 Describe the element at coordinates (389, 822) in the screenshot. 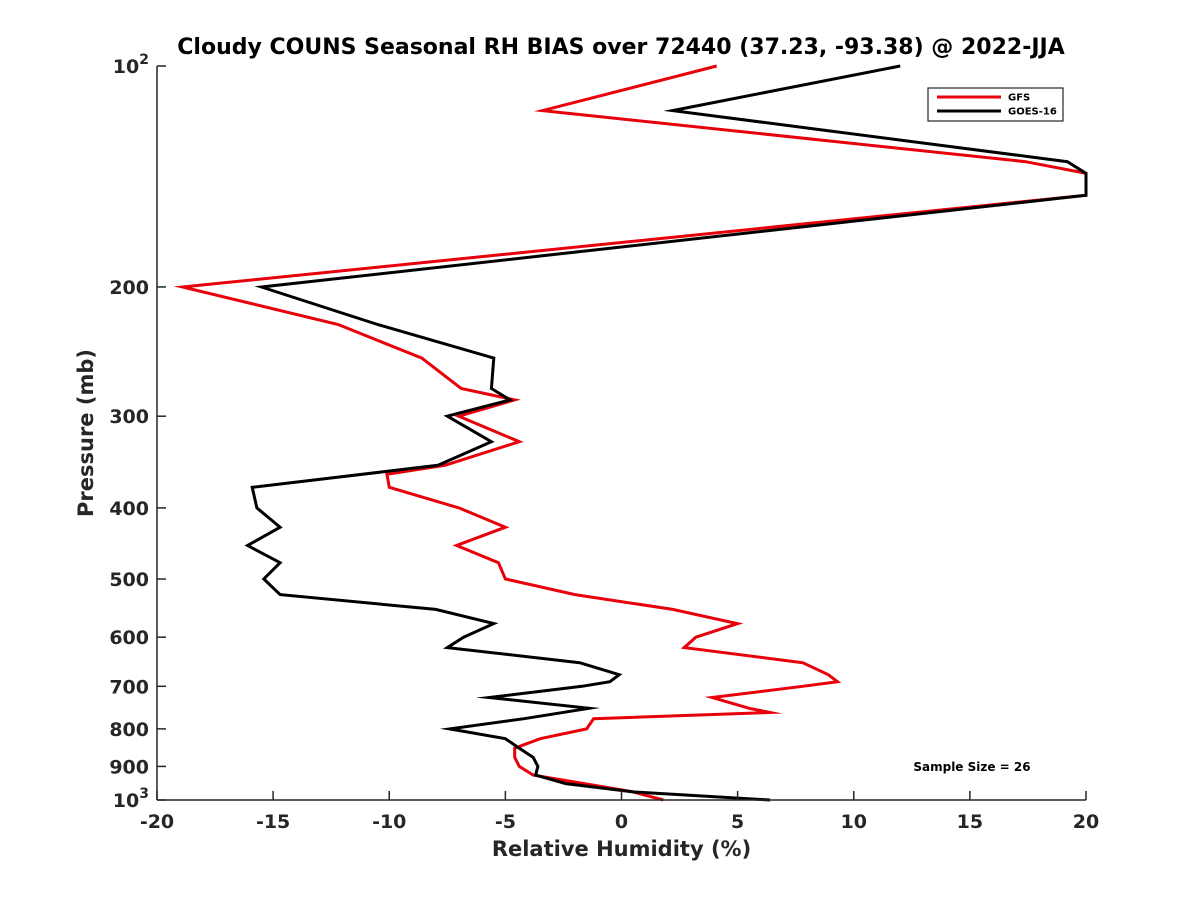

I see `x-tick-label: -10` at that location.